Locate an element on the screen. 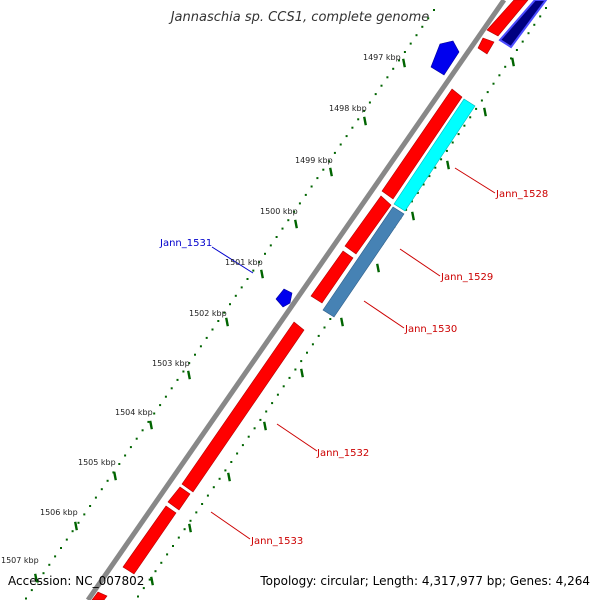  gene-arrow-forward-bottom is located at coordinates (99, 595).